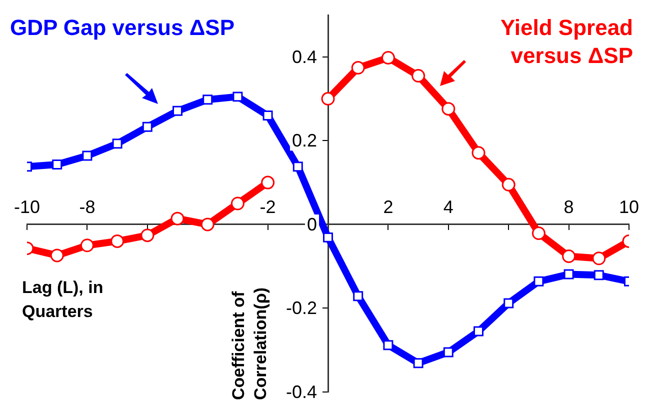 The width and height of the screenshot is (645, 402). What do you see at coordinates (268, 207) in the screenshot?
I see `x-tick-label: -2` at bounding box center [268, 207].